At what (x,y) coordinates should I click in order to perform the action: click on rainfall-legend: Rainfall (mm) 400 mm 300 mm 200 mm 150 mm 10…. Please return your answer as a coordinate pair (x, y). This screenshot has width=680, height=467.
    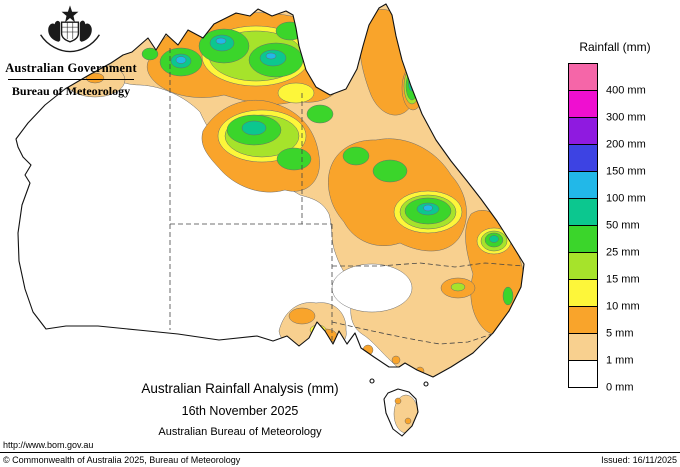
    Looking at the image, I should click on (615, 216).